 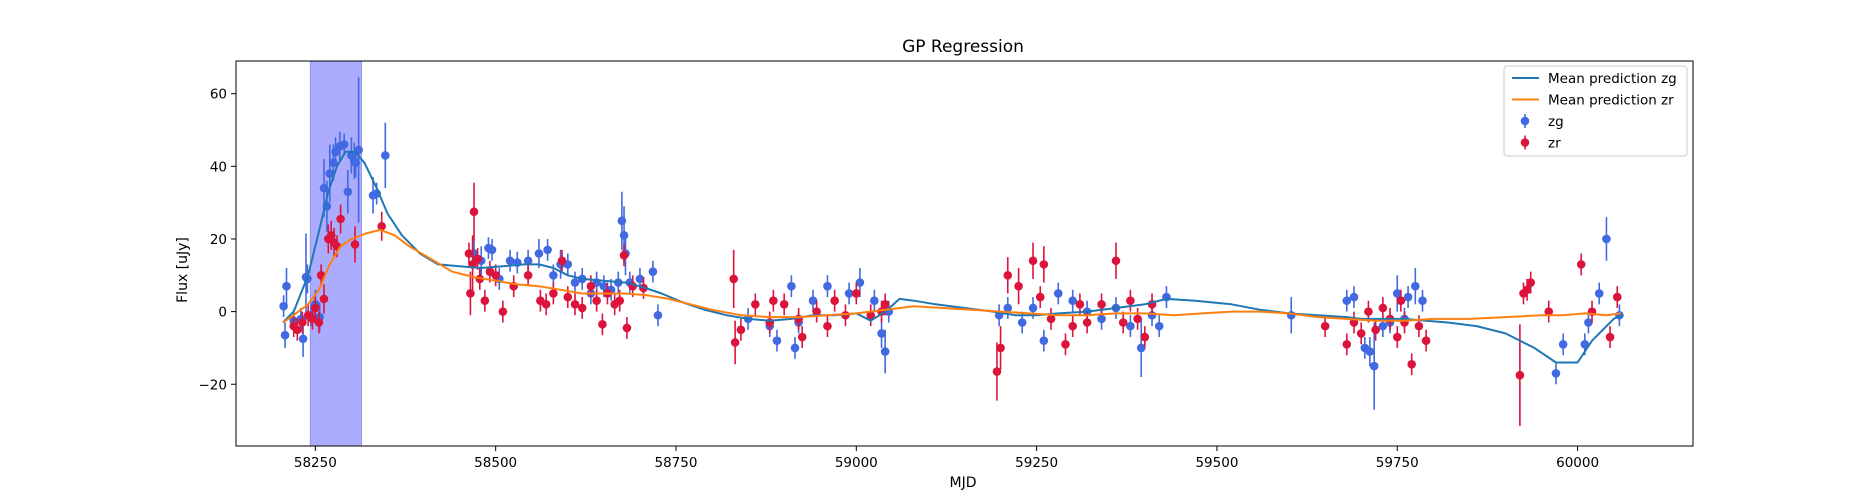 I want to click on x-tick-label: 59500, so click(x=1216, y=463).